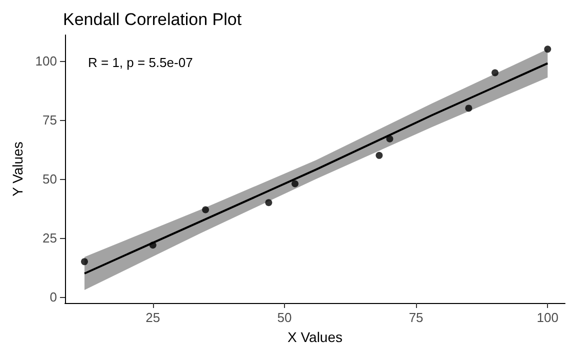 The image size is (581, 355). What do you see at coordinates (49, 120) in the screenshot?
I see `y-tick-label: 75` at bounding box center [49, 120].